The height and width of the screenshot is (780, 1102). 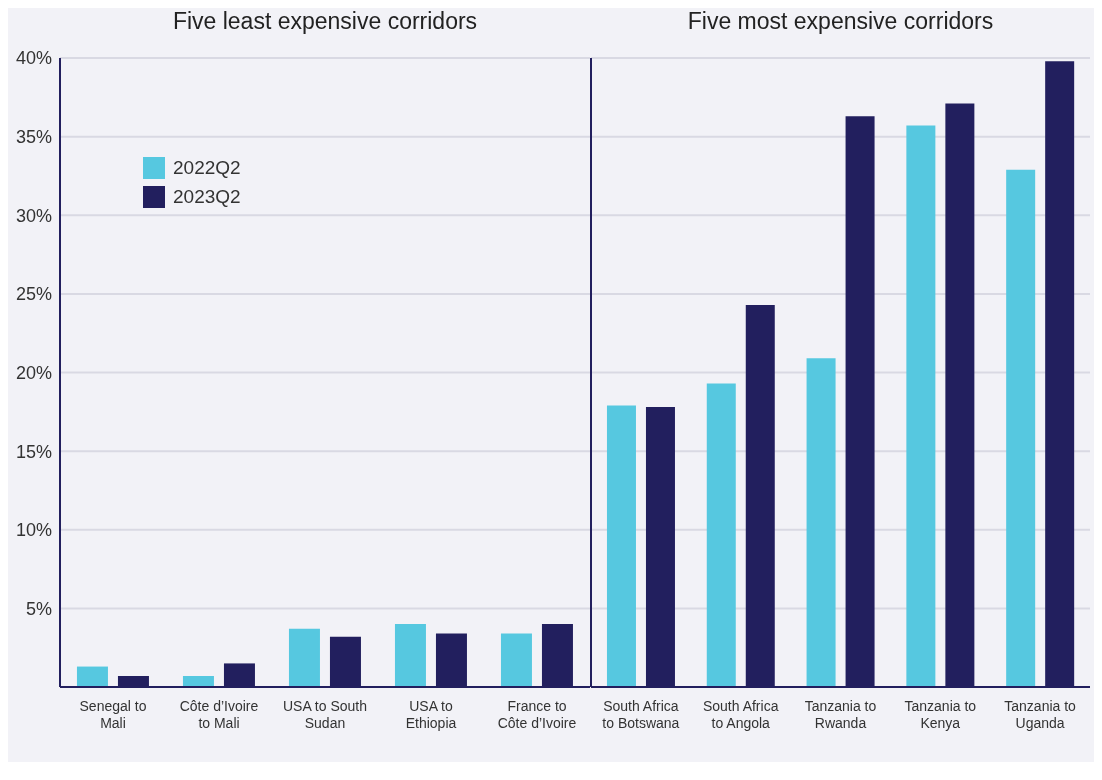 What do you see at coordinates (113, 714) in the screenshot?
I see `x-tick-label: Senegal to Mali` at bounding box center [113, 714].